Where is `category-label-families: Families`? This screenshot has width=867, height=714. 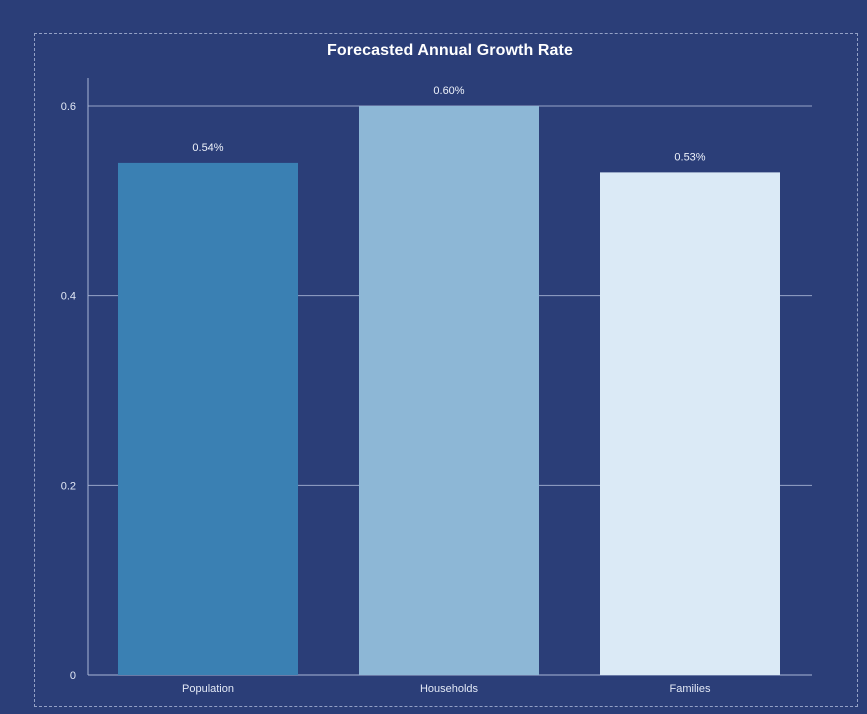 category-label-families: Families is located at coordinates (690, 689).